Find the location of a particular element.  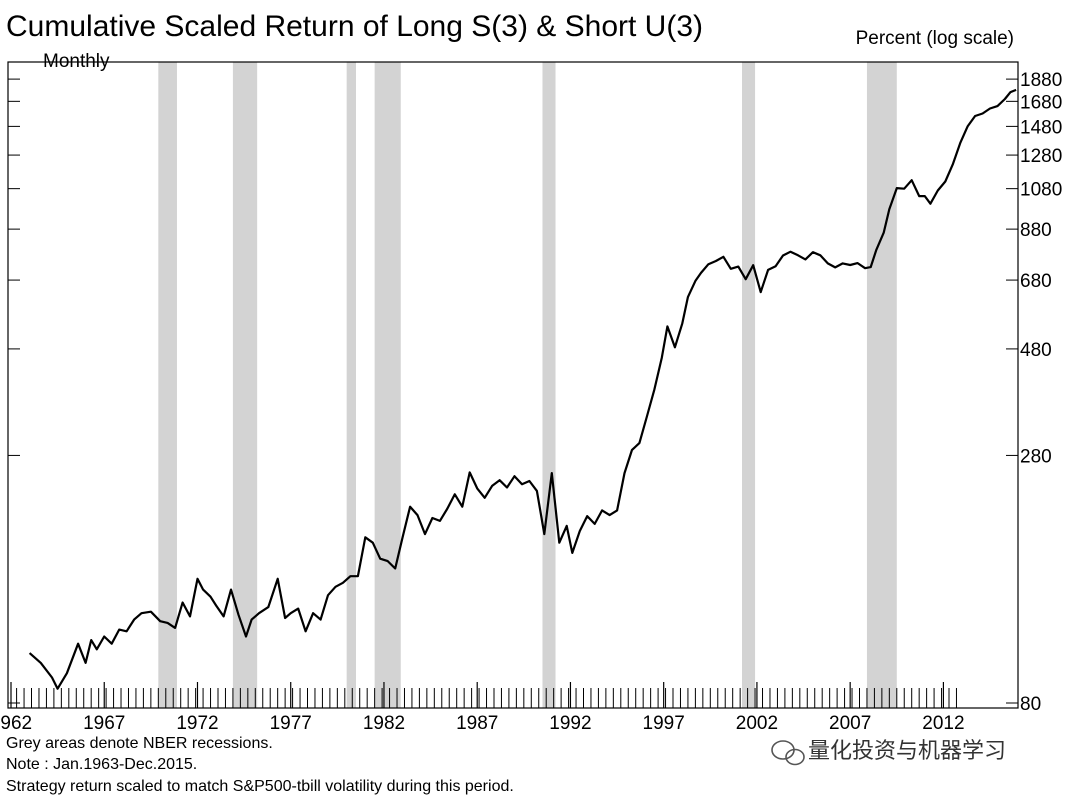

x-tick-label-3: 1977 is located at coordinates (291, 723).